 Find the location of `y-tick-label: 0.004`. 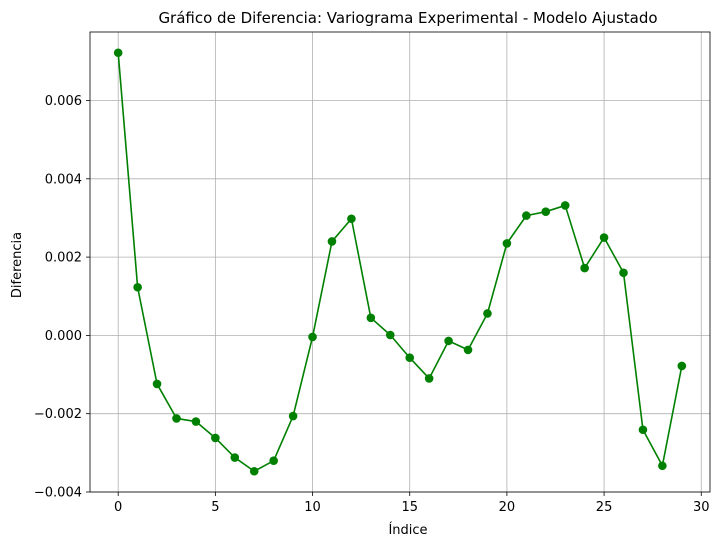

y-tick-label: 0.004 is located at coordinates (63, 179).